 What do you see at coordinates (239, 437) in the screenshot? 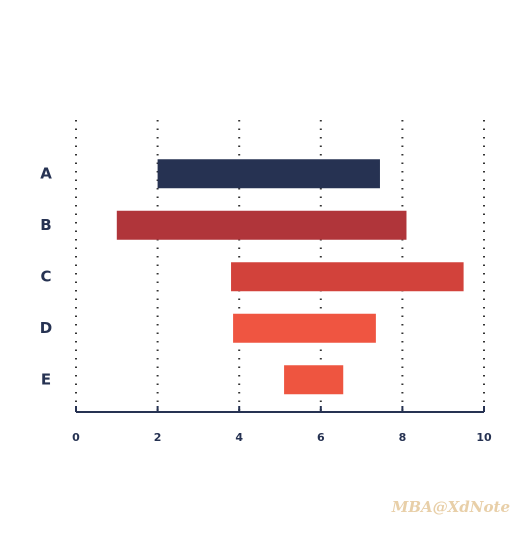
I see `x-tick-label: 4` at bounding box center [239, 437].